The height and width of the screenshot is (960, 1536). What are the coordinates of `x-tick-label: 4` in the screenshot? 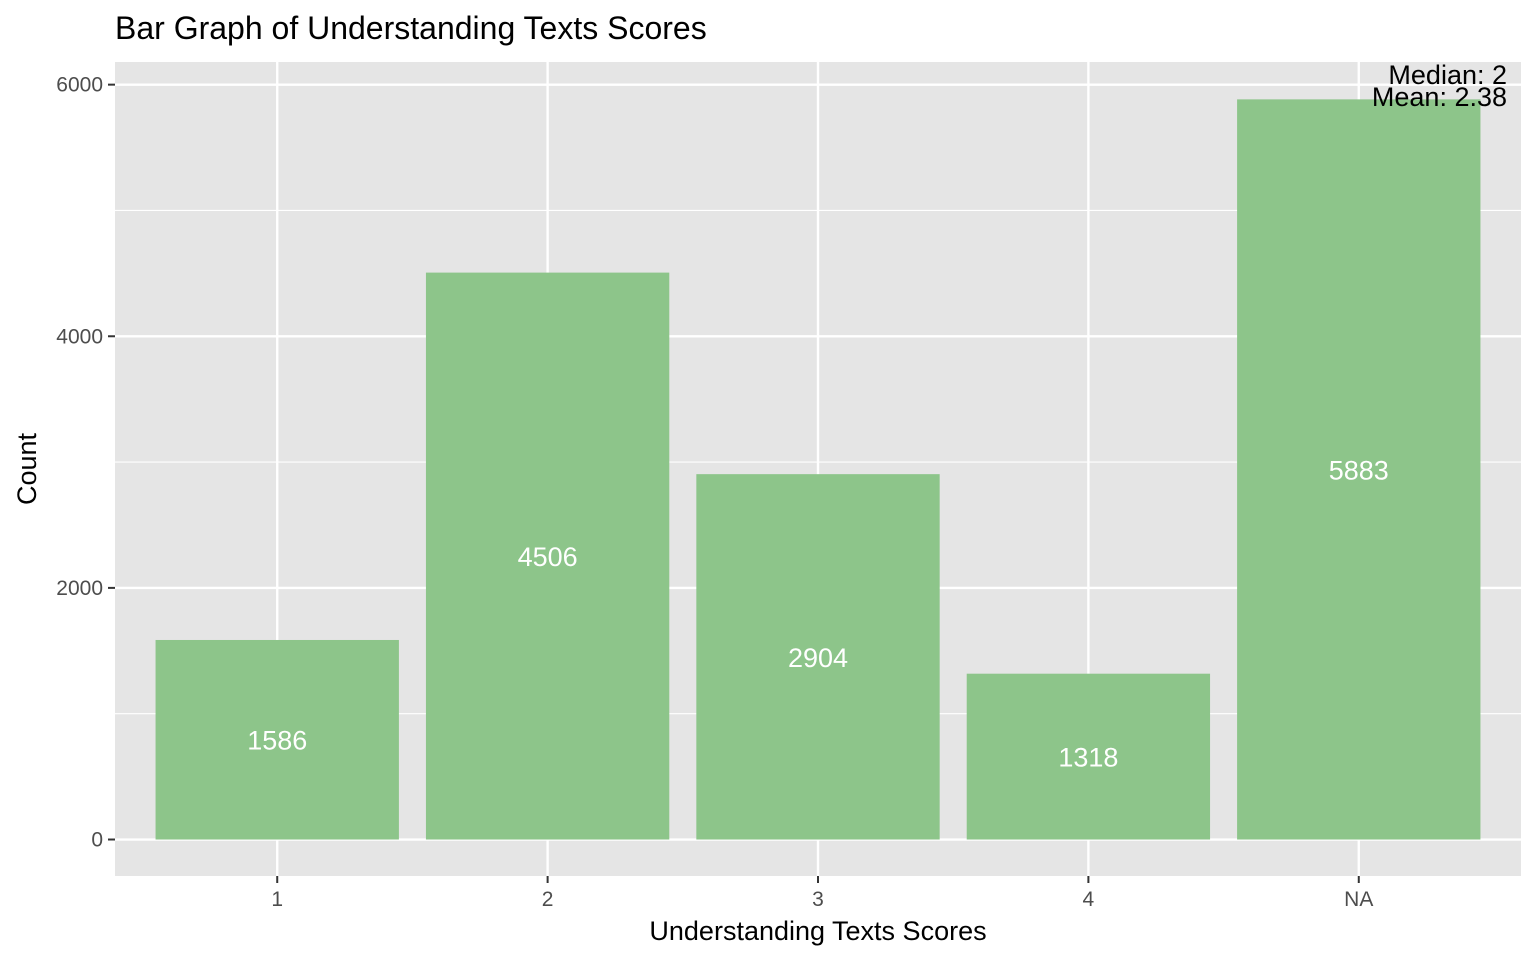 It's located at (1089, 899).